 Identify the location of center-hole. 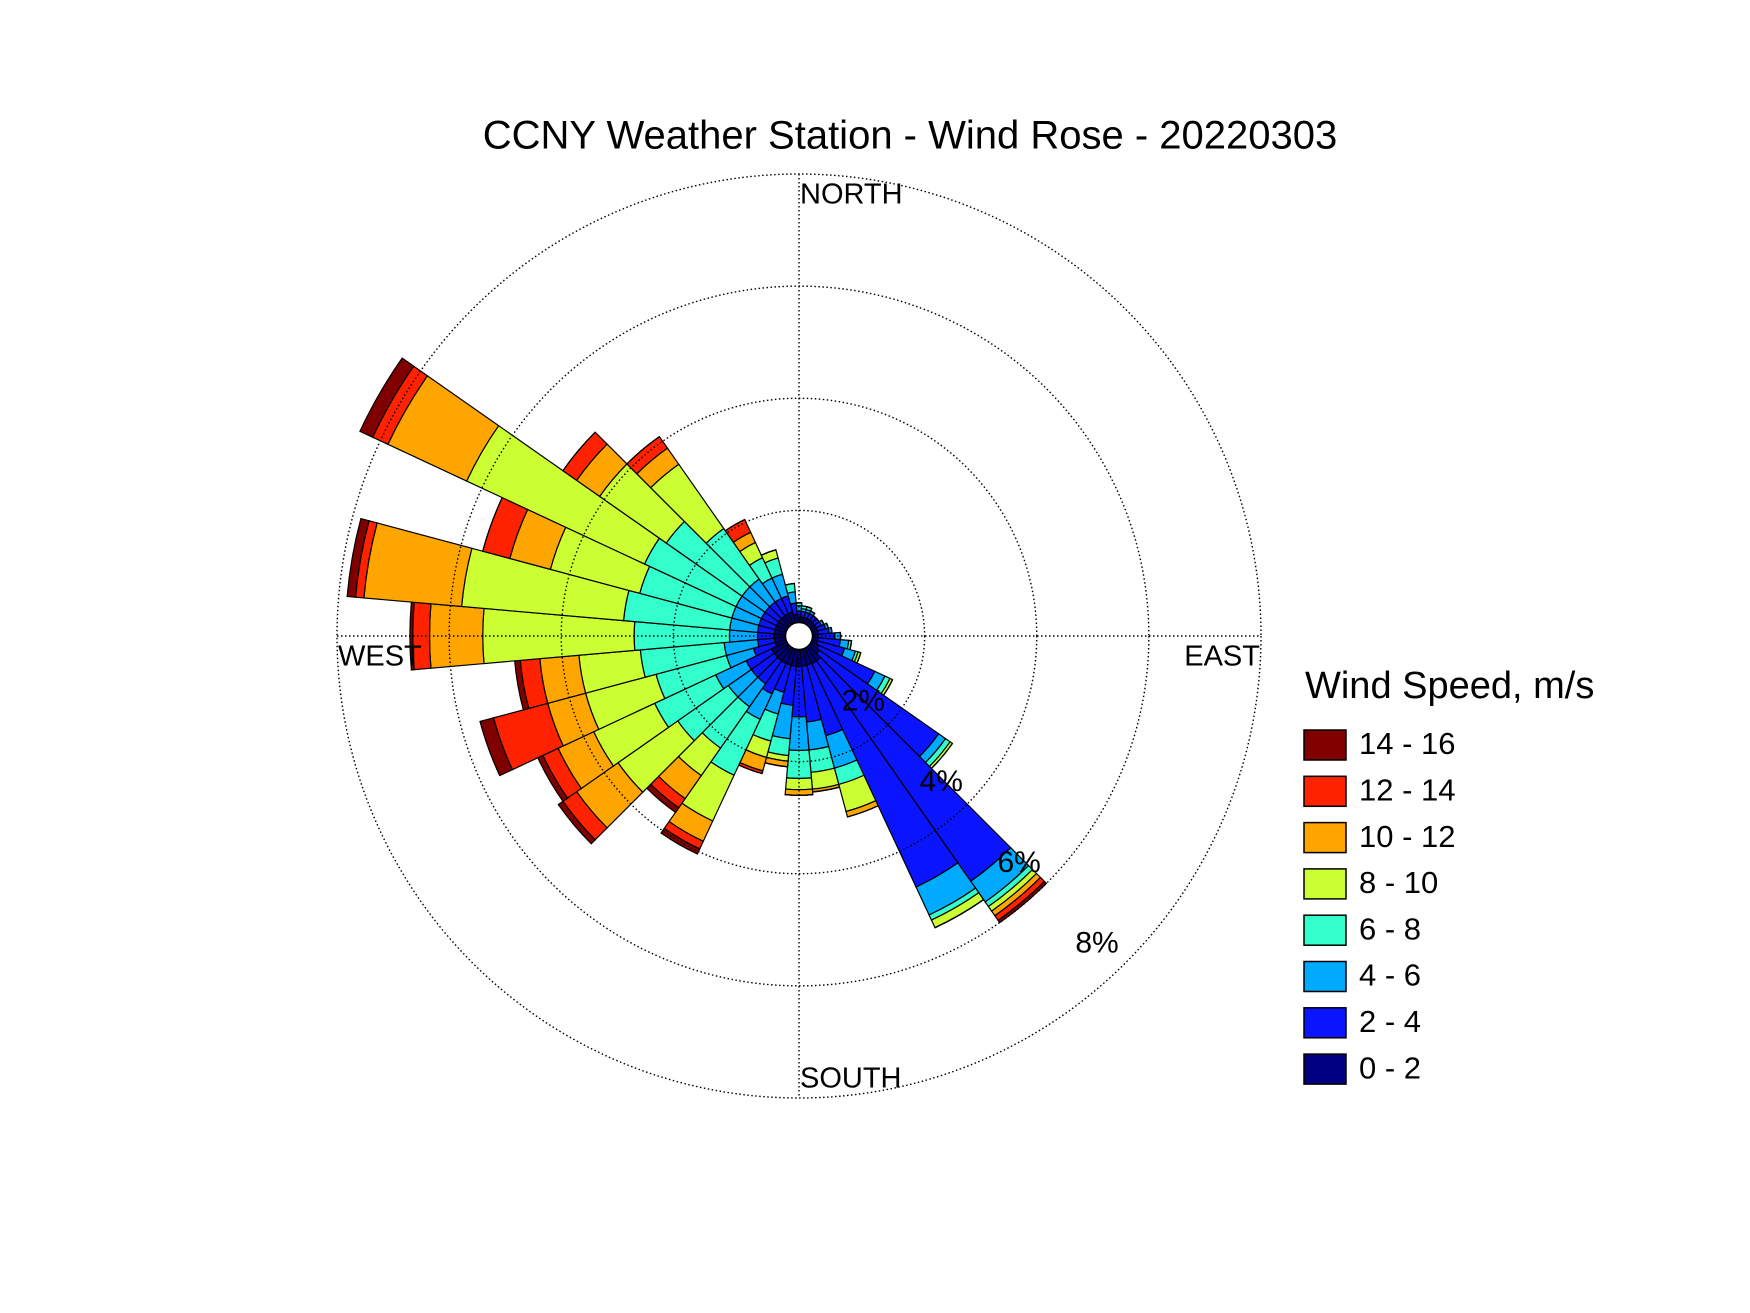
(799, 636).